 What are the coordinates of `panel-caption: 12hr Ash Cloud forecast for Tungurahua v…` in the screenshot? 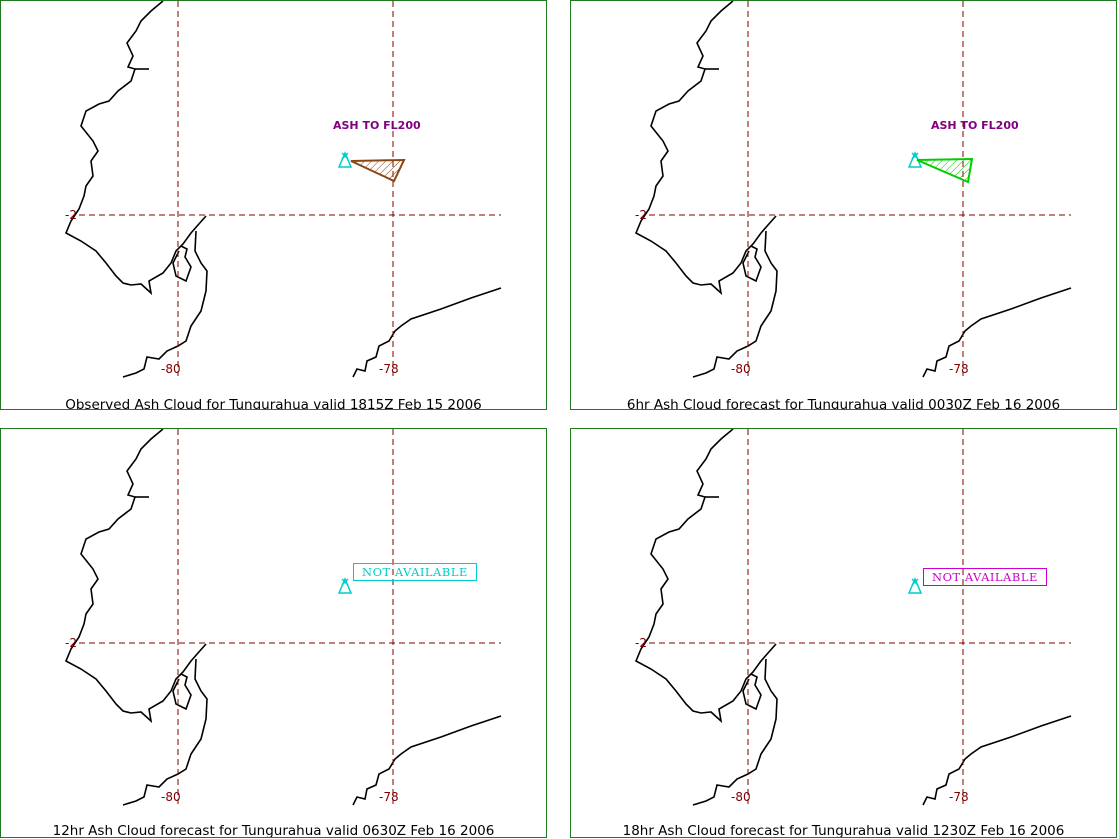 It's located at (273, 830).